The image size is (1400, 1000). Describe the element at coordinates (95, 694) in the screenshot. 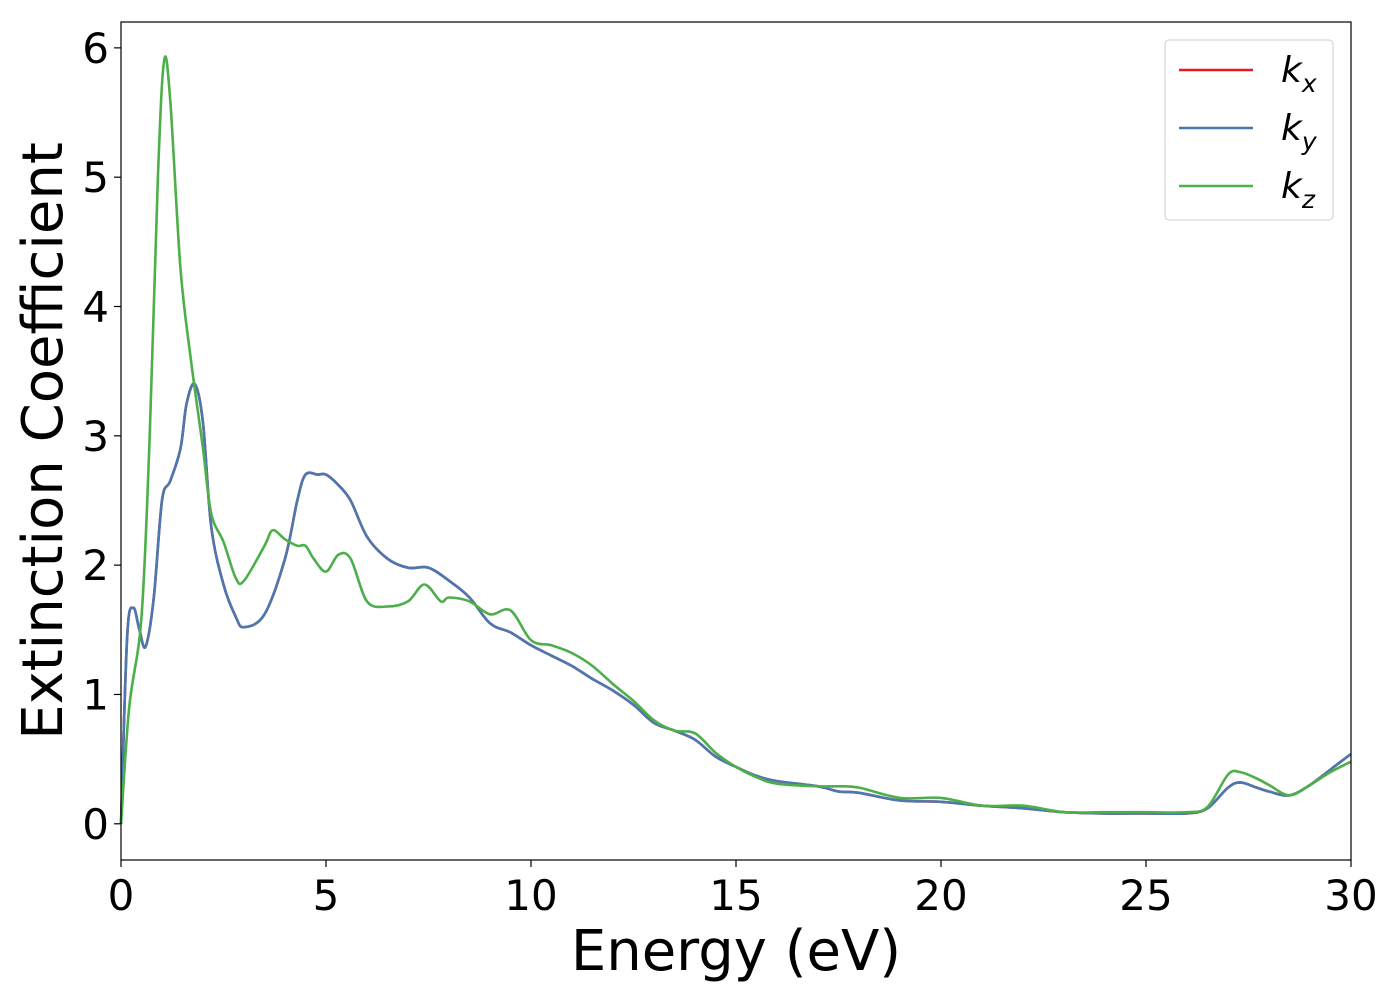

I see `y-tick-label: 1` at that location.